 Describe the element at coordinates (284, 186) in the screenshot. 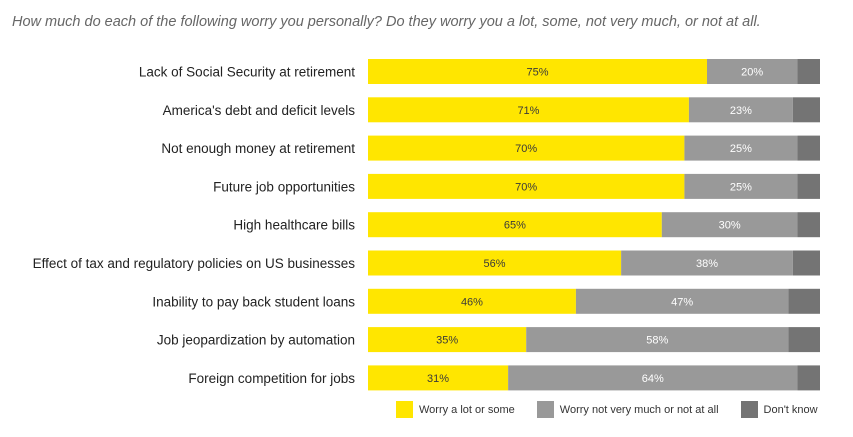

I see `category-label: Future job opportunities` at that location.